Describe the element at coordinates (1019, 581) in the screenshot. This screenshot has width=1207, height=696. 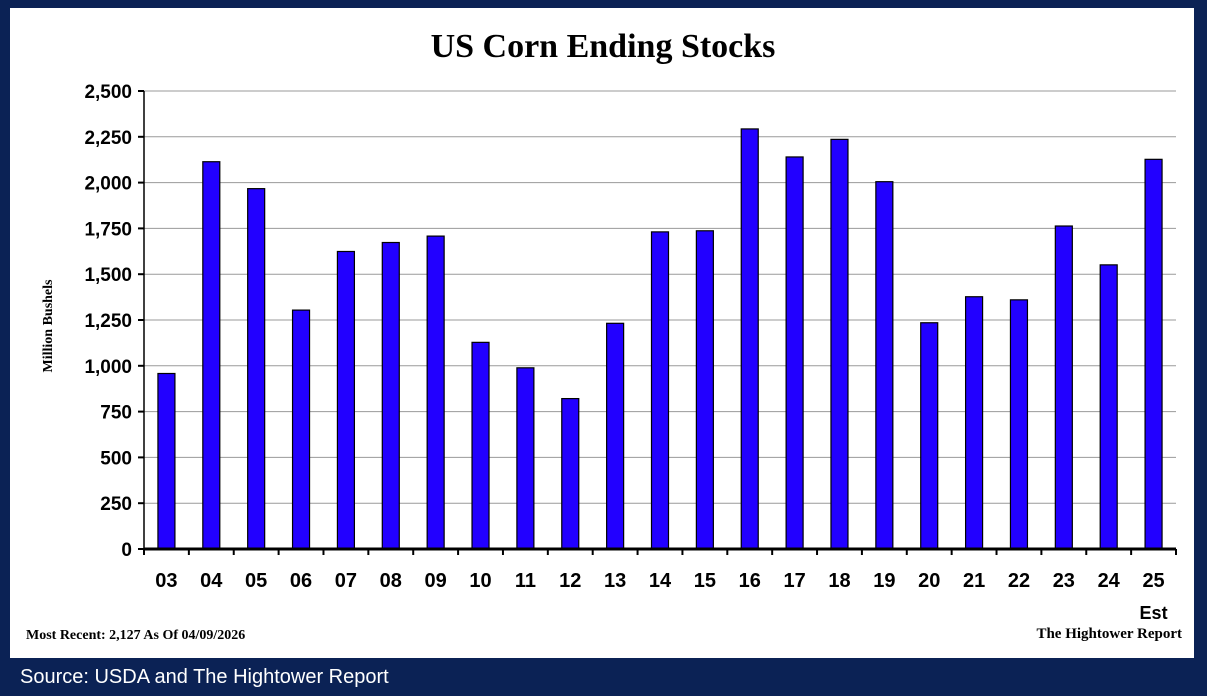
I see `x-tick-label: 22` at that location.